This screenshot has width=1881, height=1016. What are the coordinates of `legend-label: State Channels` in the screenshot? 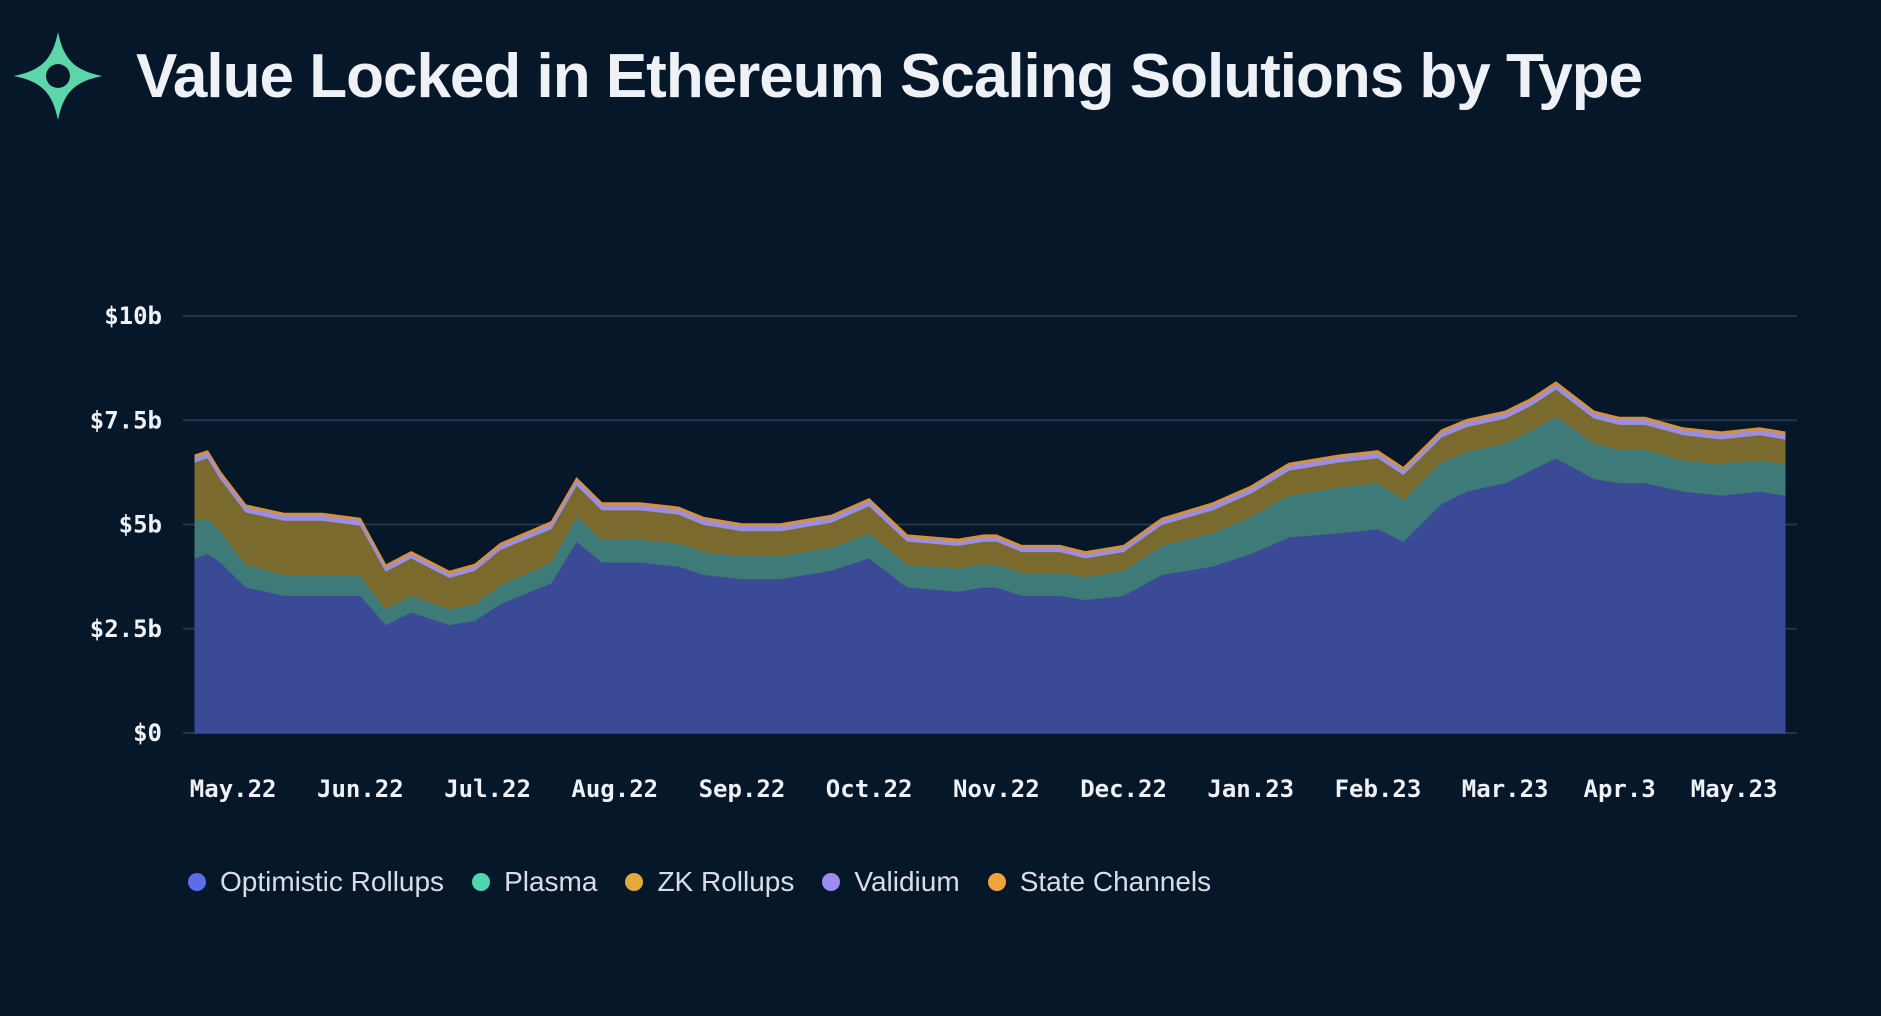 It's located at (1115, 881).